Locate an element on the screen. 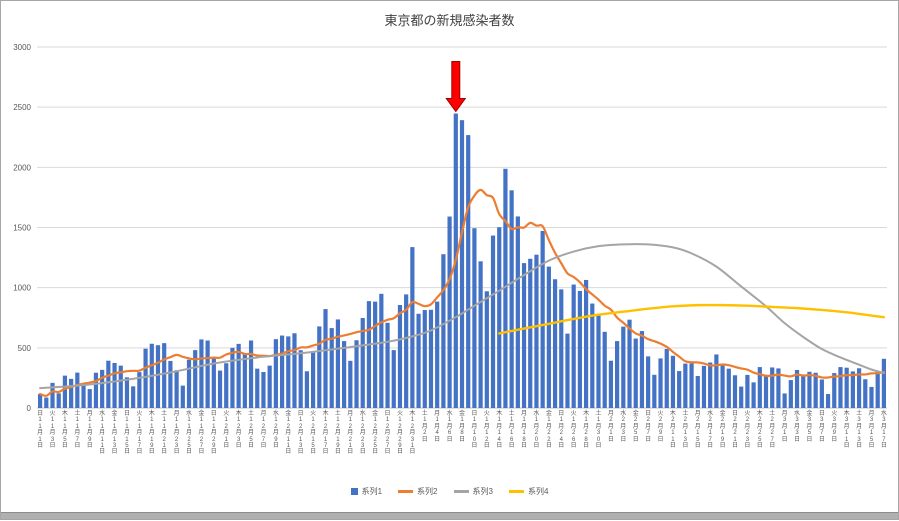 Image resolution: width=899 pixels, height=521 pixels. legend-bar-marker is located at coordinates (354, 491).